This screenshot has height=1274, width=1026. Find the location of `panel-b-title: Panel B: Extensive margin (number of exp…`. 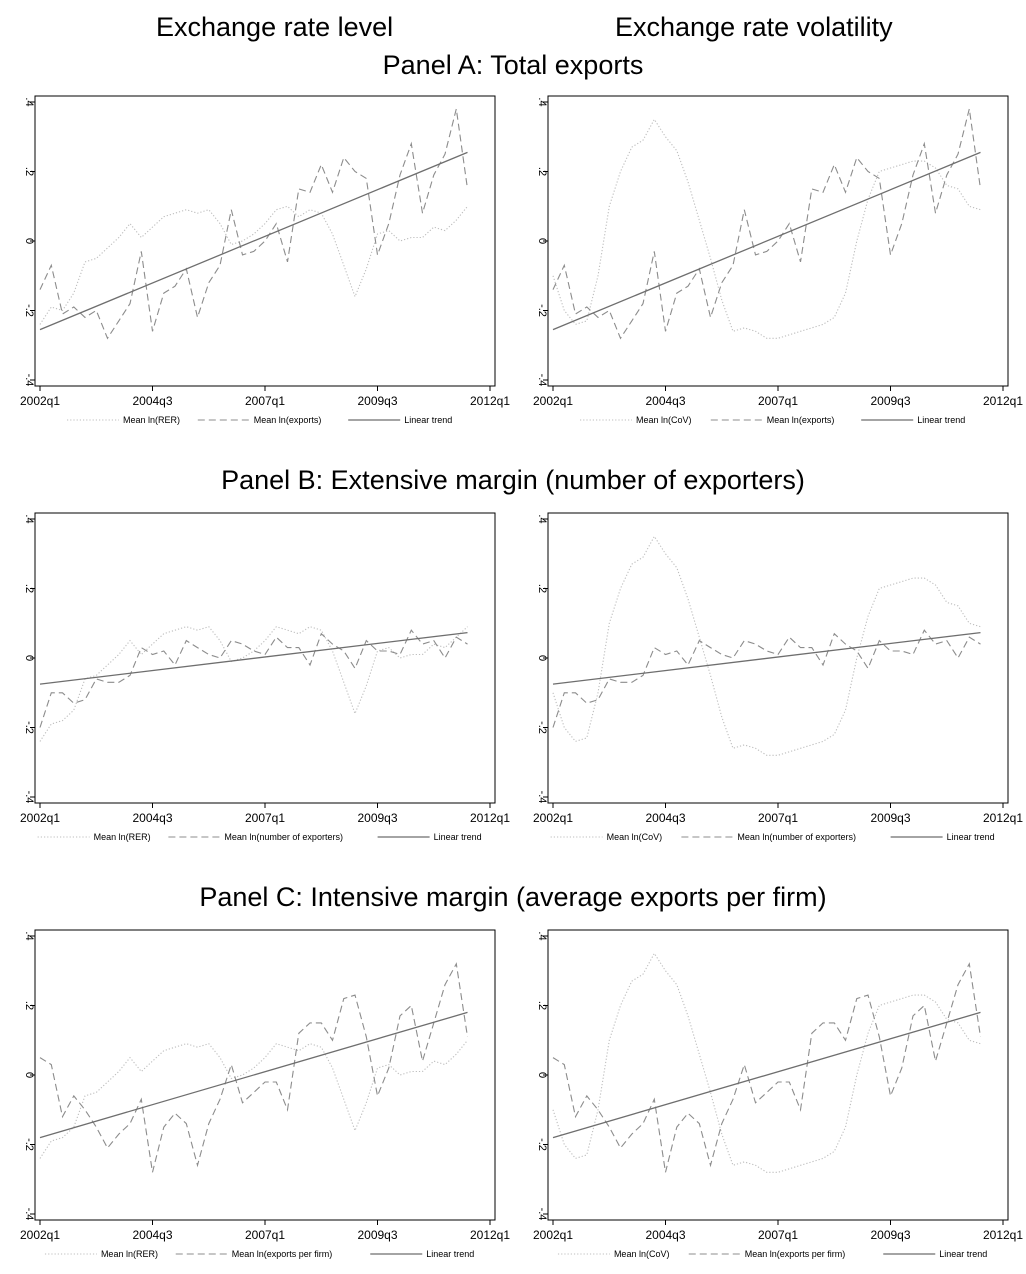

panel-b-title: Panel B: Extensive margin (number of exp… is located at coordinates (513, 480).